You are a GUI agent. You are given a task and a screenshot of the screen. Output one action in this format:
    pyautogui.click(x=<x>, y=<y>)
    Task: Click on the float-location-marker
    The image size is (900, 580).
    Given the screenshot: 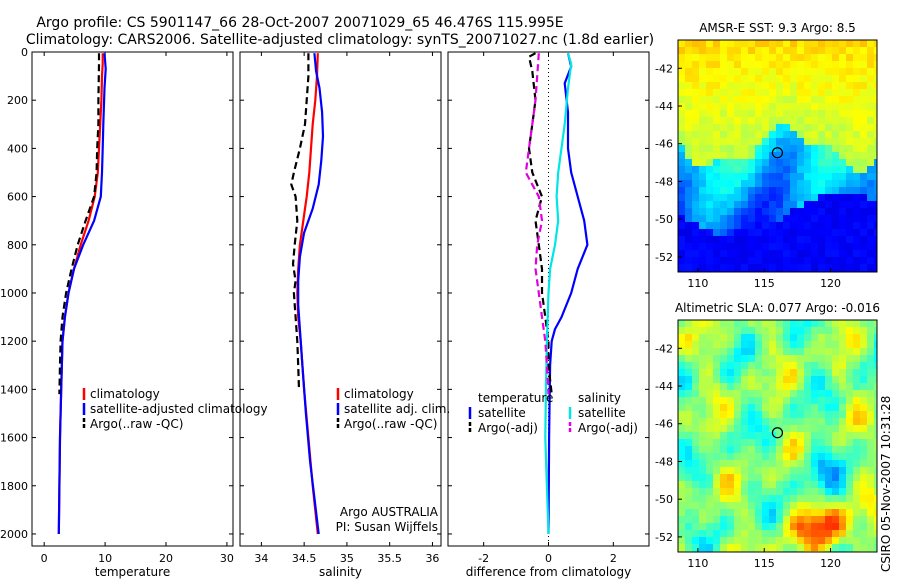 What is the action you would take?
    pyautogui.click(x=777, y=433)
    